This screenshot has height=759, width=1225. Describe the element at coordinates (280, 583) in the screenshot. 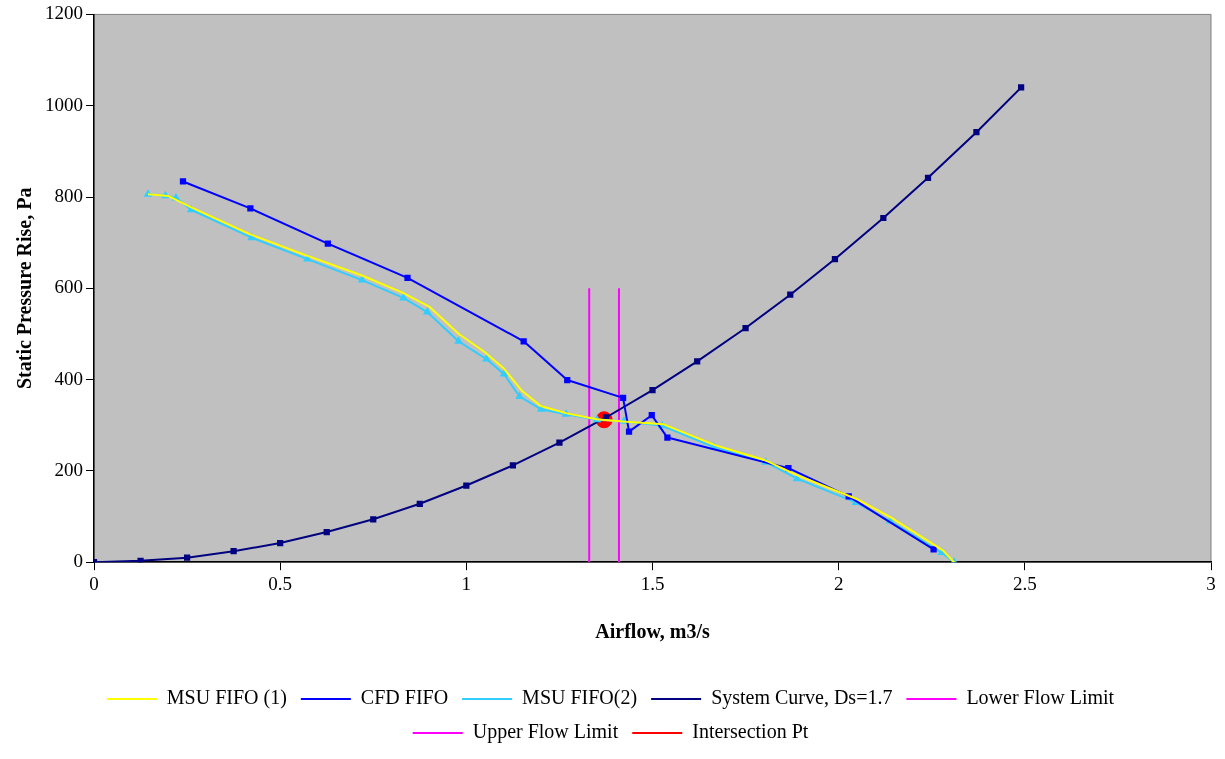

I see `x-tick-label: 0.5` at that location.